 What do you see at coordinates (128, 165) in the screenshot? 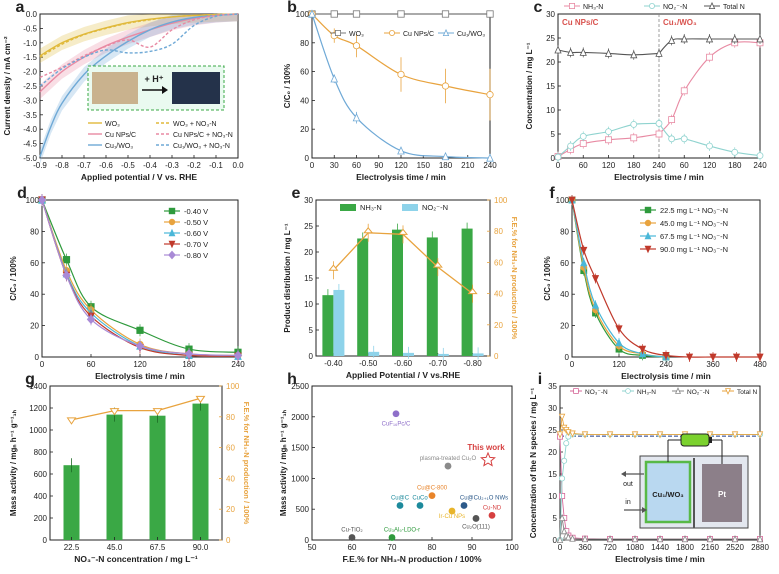
I see `x-tick-label: -0.5` at bounding box center [128, 165].